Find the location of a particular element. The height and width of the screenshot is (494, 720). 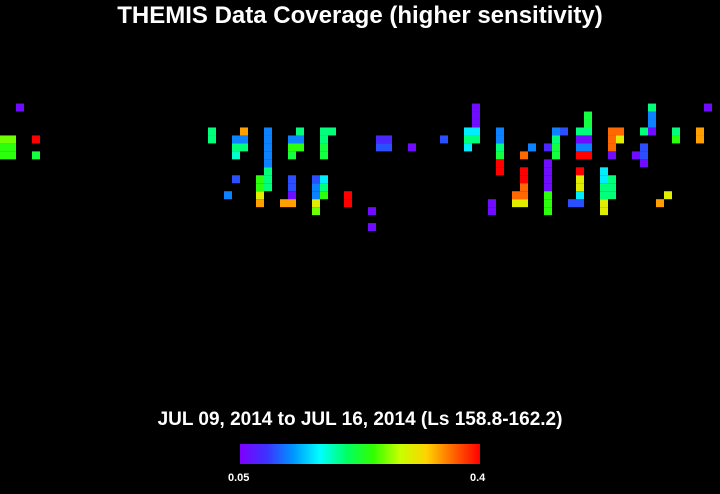

sensitivity-colorbar is located at coordinates (360, 454).